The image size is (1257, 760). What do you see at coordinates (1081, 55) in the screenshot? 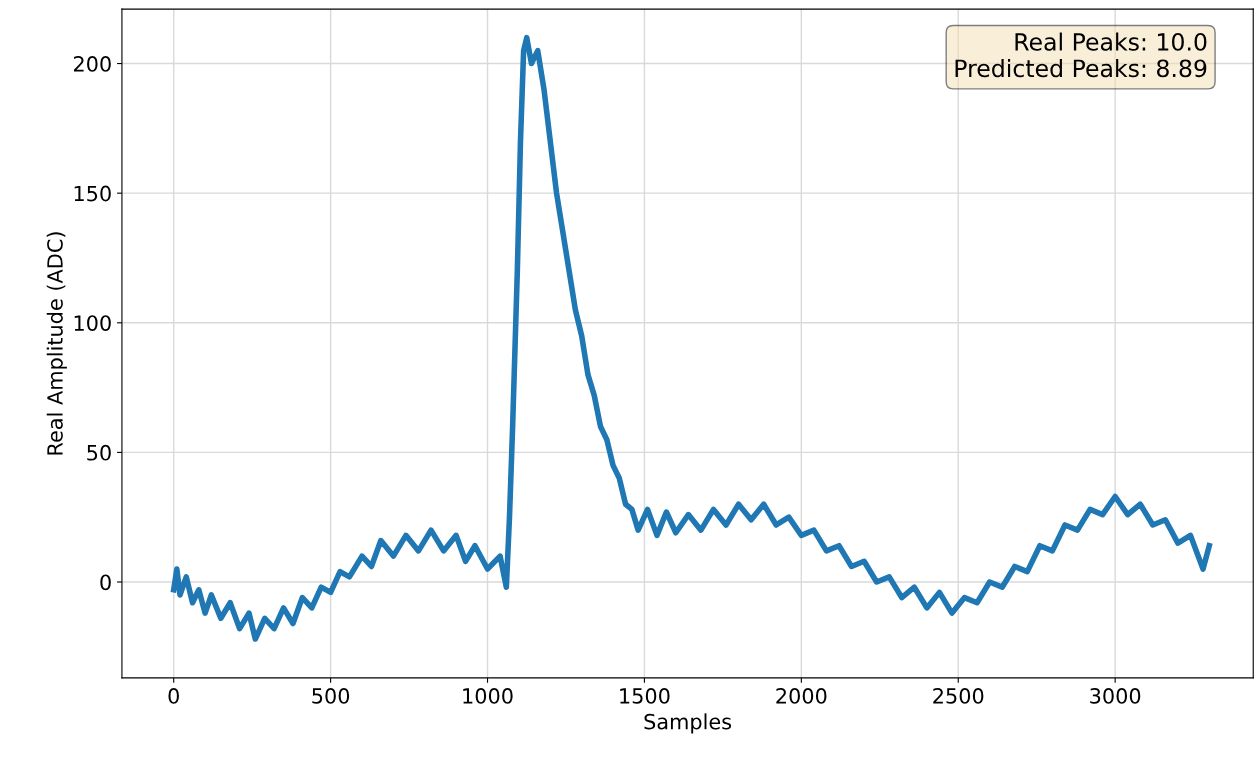
I see `annotation: Real Peaks: 10.0 Predicted Peaks: 8.89` at bounding box center [1081, 55].